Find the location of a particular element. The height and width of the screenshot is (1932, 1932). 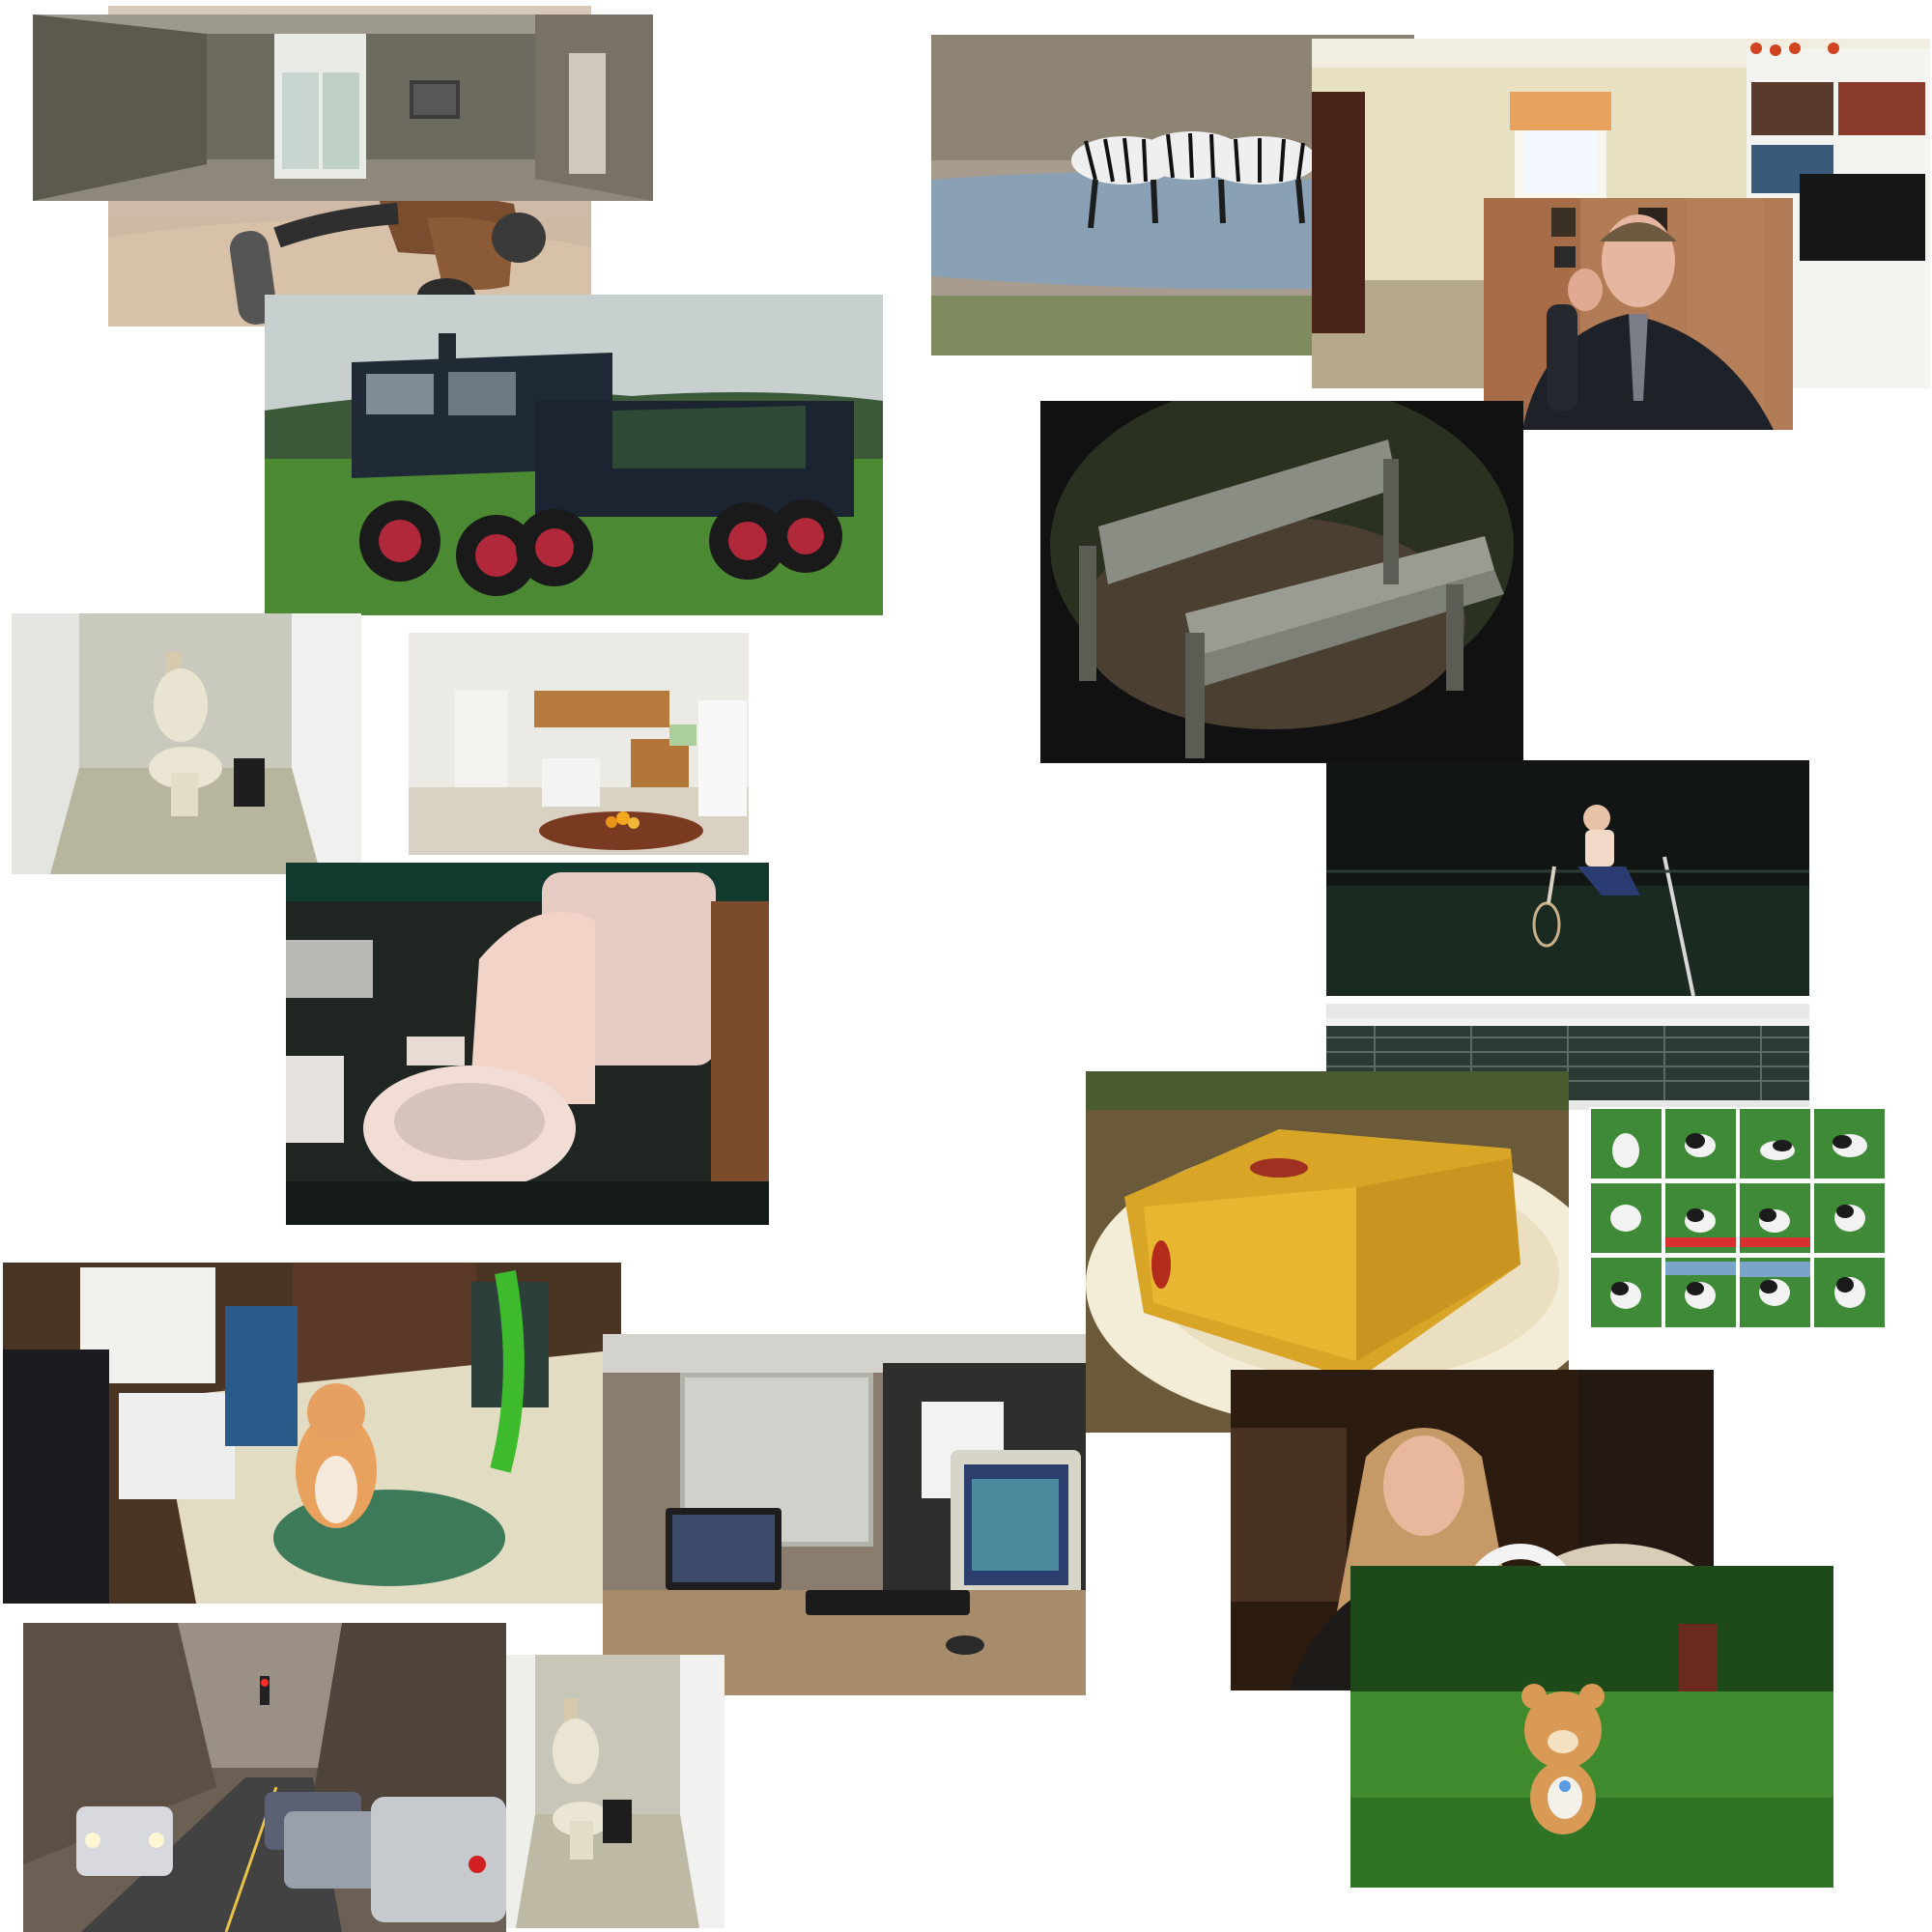

office-desk-image is located at coordinates (844, 1514).